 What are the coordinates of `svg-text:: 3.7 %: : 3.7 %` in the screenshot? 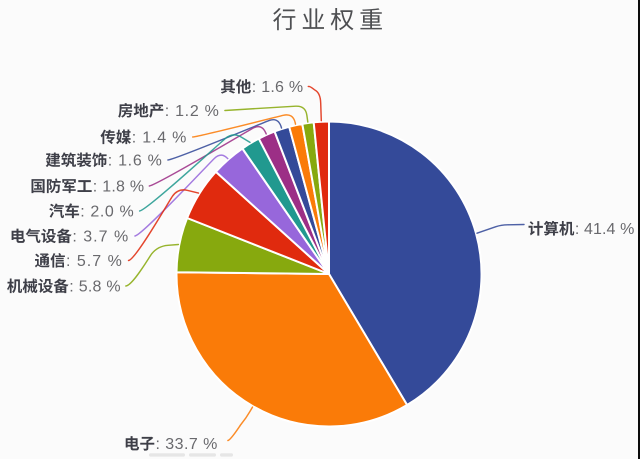 It's located at (100, 237).